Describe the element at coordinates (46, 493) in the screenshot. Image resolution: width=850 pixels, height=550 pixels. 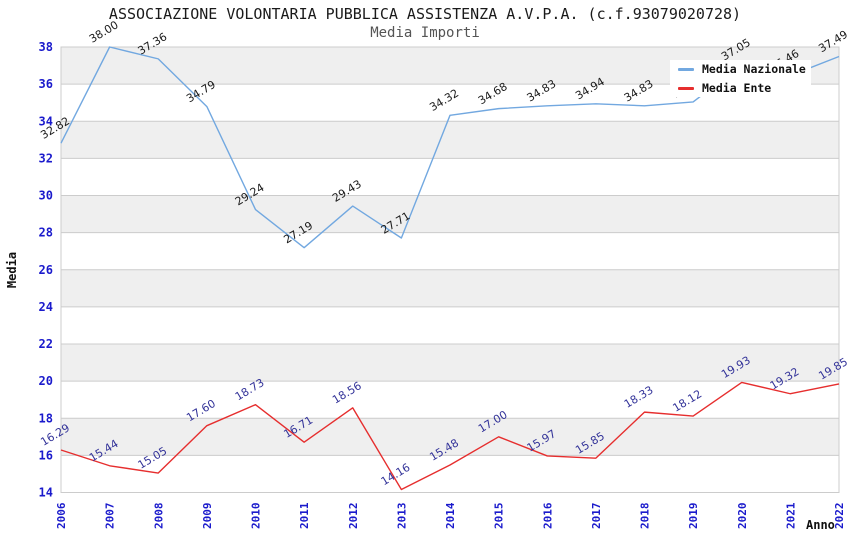
I see `y-tick-label: 14` at that location.